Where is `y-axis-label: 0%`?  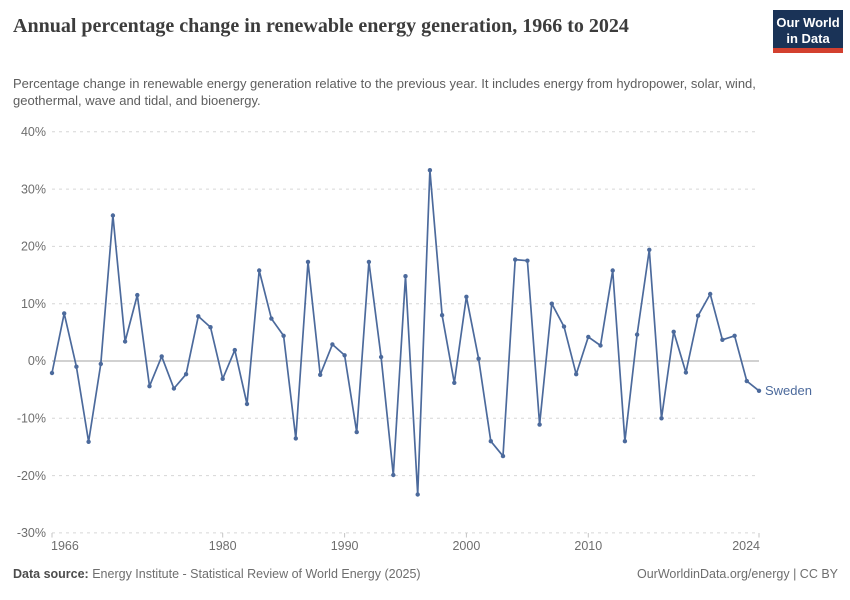 y-axis-label: 0% is located at coordinates (37, 361).